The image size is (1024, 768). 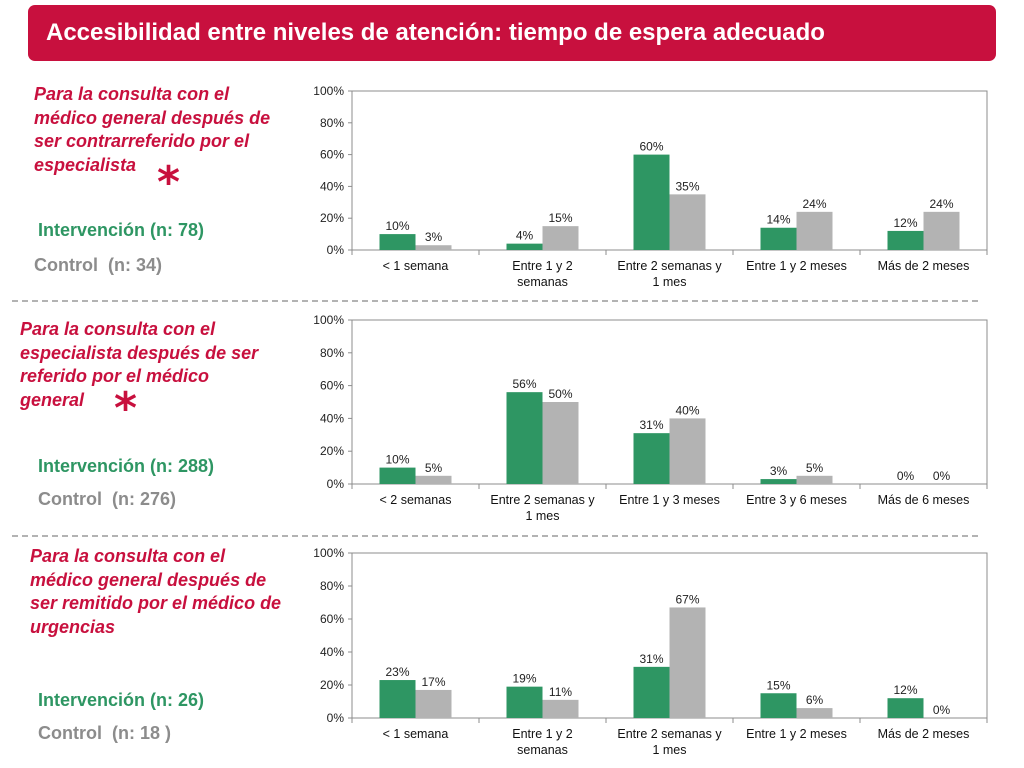 I want to click on x-tick-label: Entre 1 y 3 meses, so click(x=669, y=500).